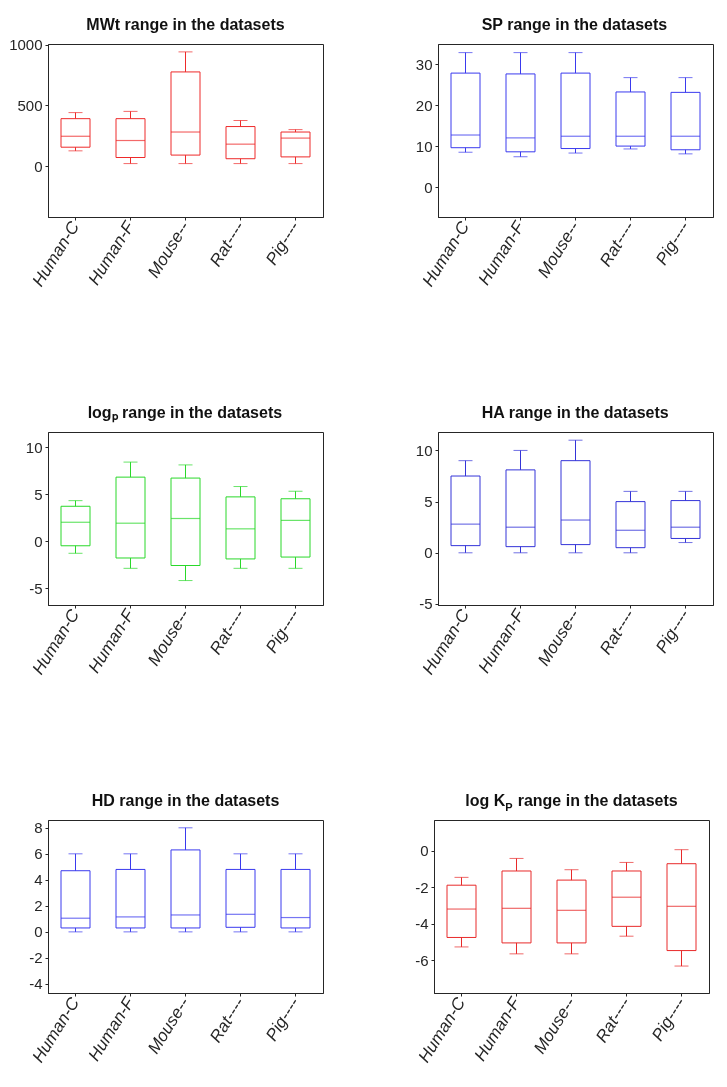 The width and height of the screenshot is (727, 1087). What do you see at coordinates (185, 24) in the screenshot?
I see `chart-title: MWt range in the datasets` at bounding box center [185, 24].